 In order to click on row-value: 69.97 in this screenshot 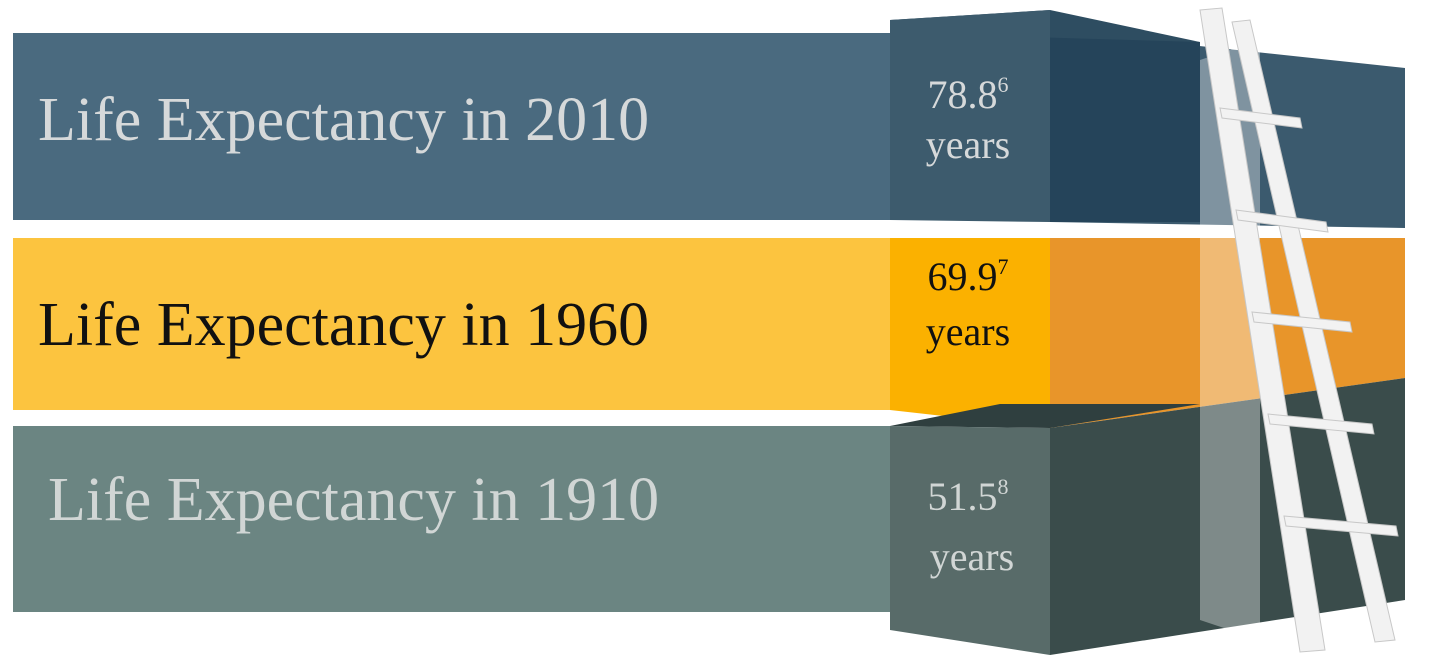, I will do `click(968, 276)`.